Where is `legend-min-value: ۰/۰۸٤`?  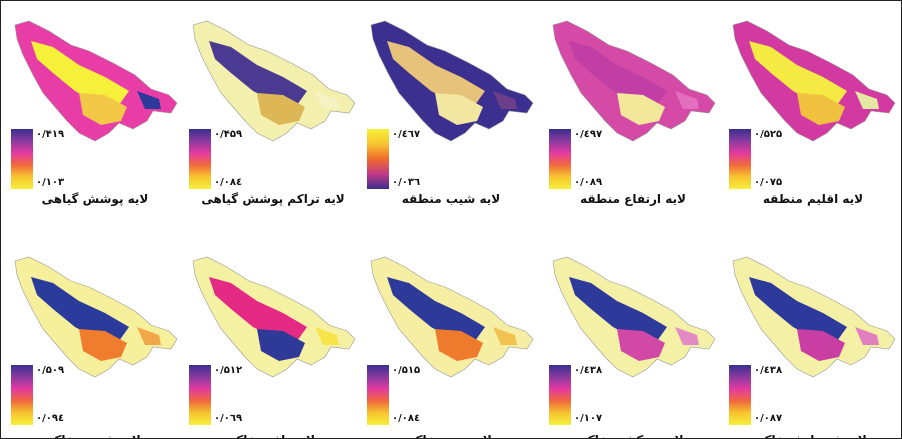 legend-min-value: ۰/۰۸٤ is located at coordinates (228, 182).